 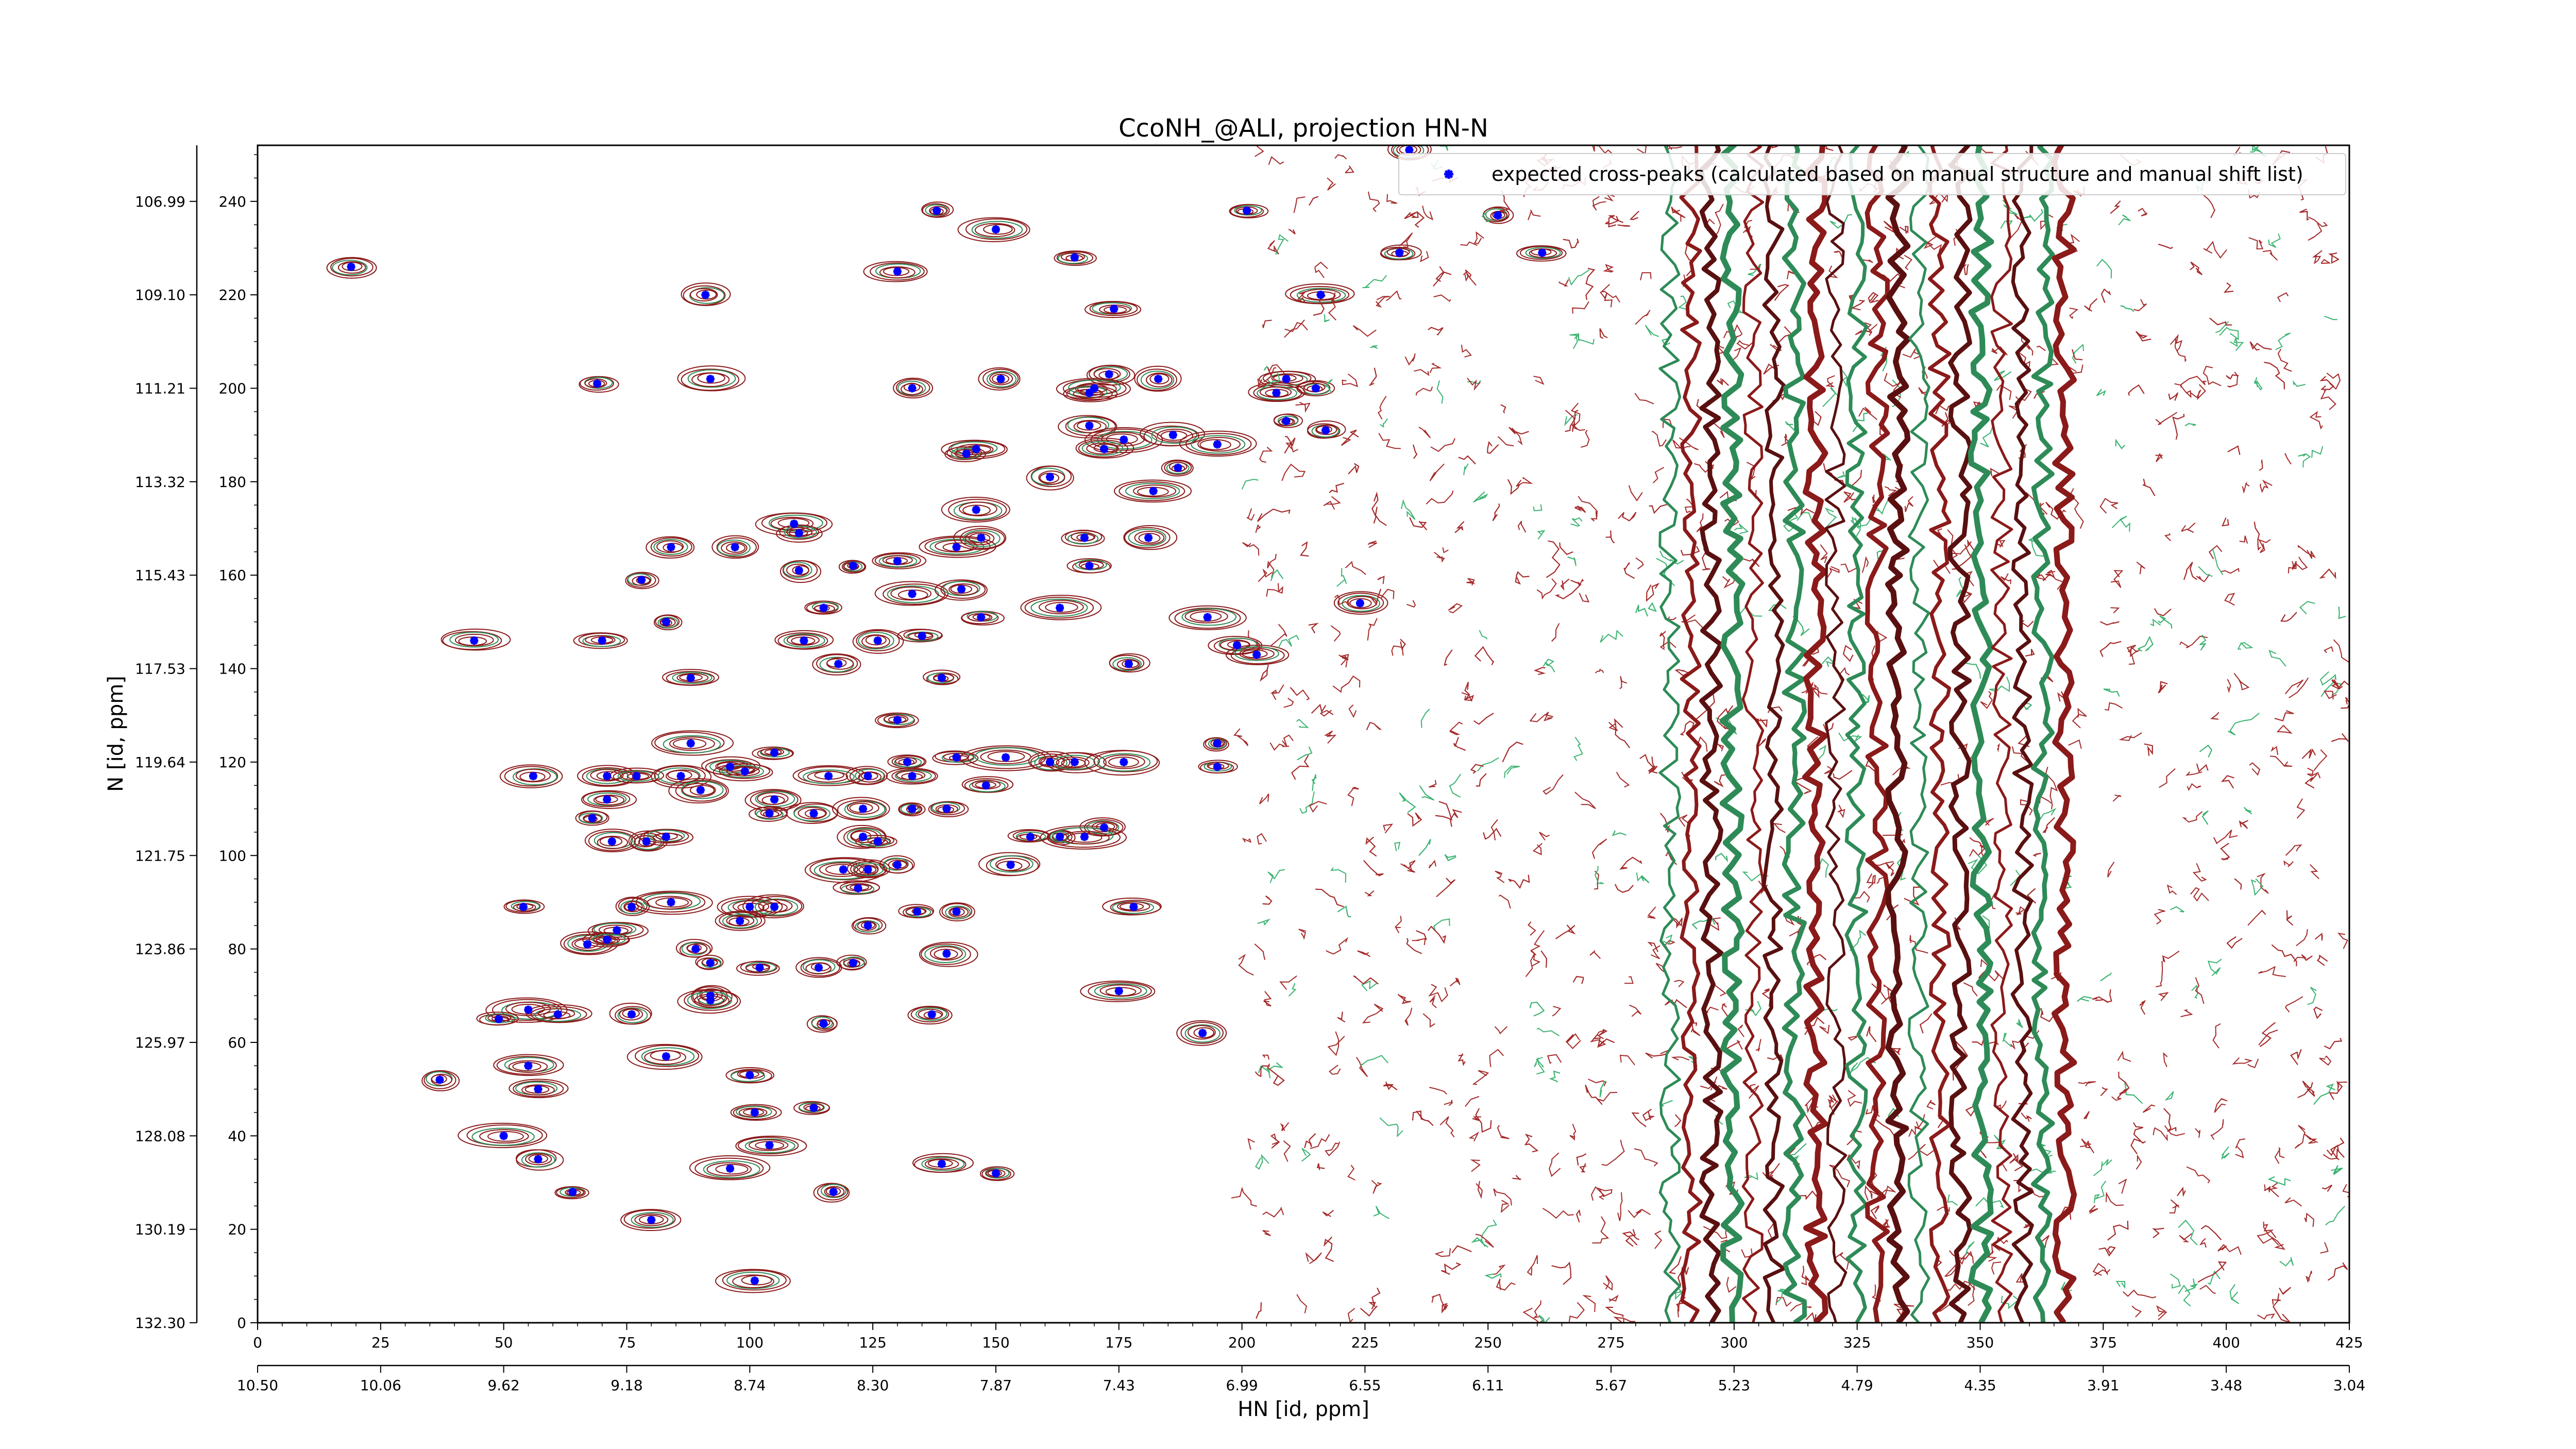 I want to click on legend-box, so click(x=1872, y=174).